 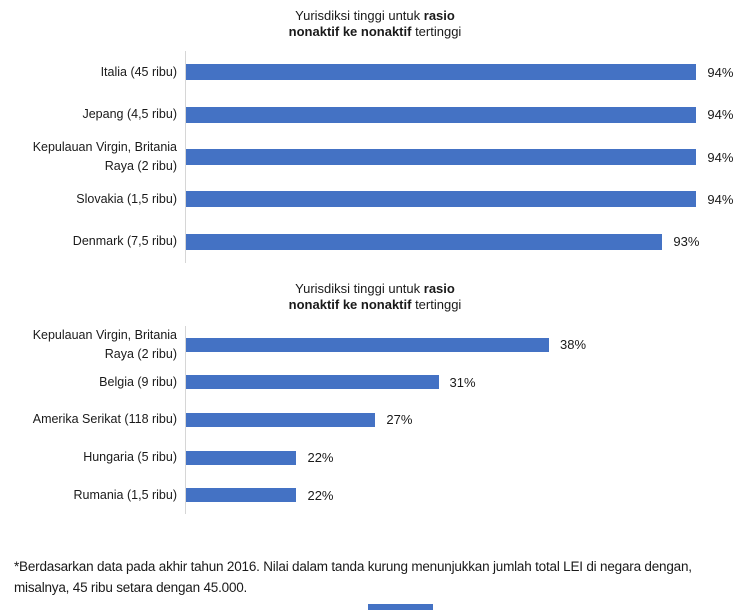 I want to click on category-label: Hungaria (5 ribu), so click(x=97, y=457).